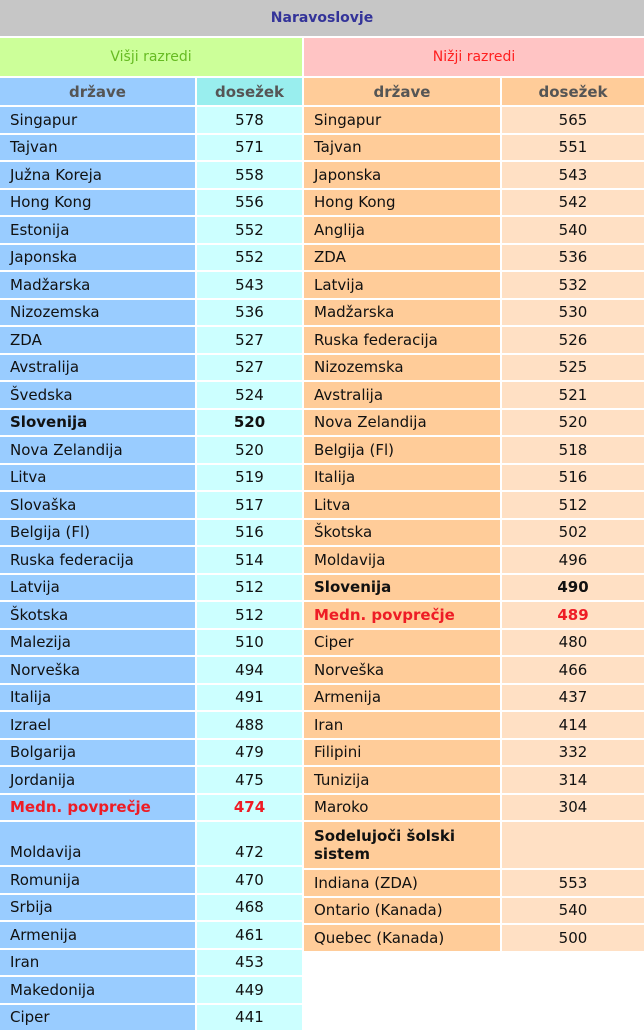 Image resolution: width=644 pixels, height=1030 pixels. Describe the element at coordinates (403, 423) in the screenshot. I see `country-cell: Nova Zelandija` at that location.